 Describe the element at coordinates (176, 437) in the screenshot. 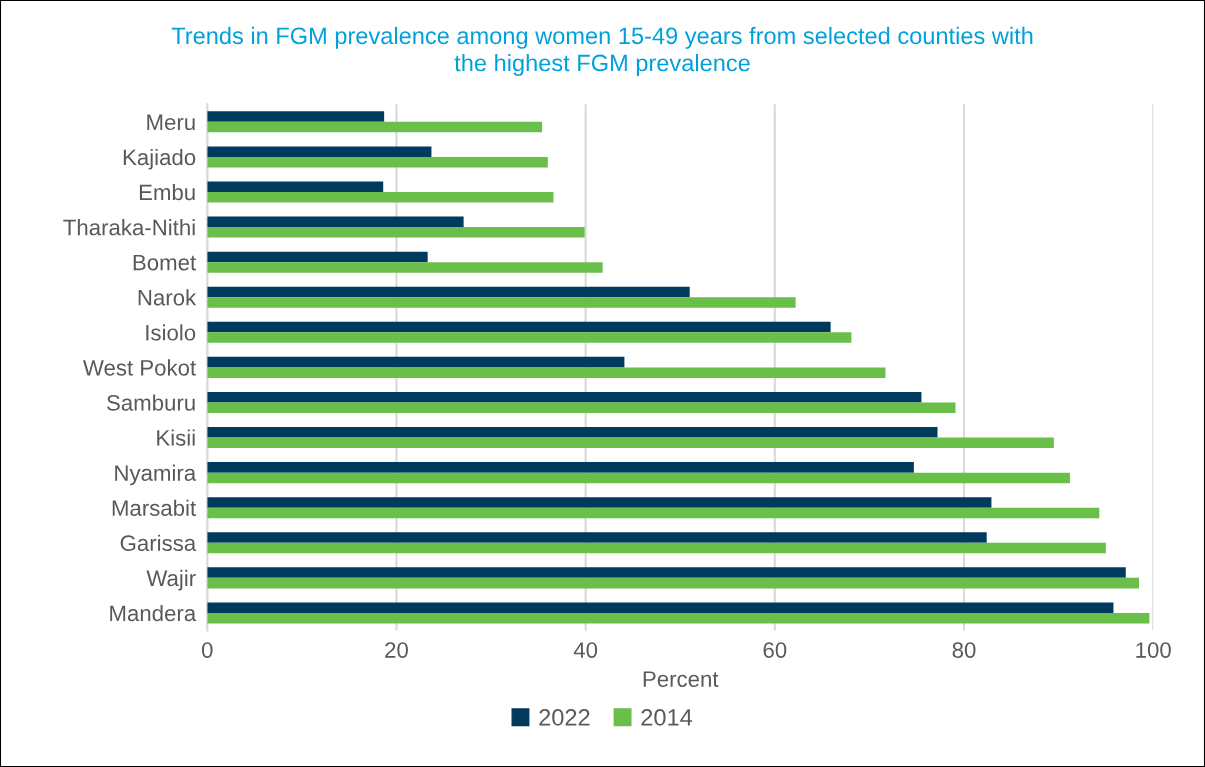

I see `y-tick-label: Kisii` at that location.